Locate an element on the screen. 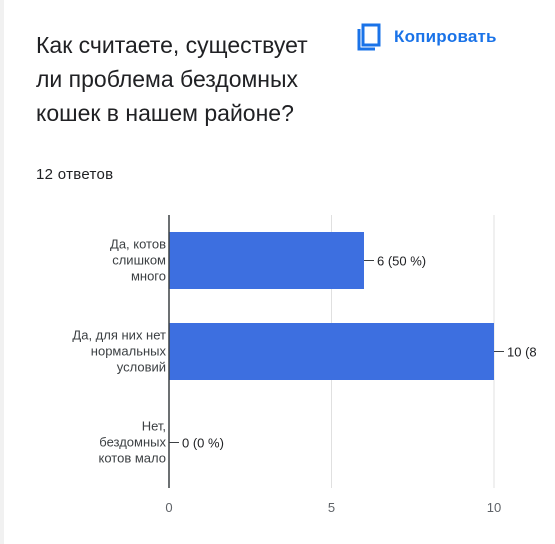  category-label: много is located at coordinates (148, 276).